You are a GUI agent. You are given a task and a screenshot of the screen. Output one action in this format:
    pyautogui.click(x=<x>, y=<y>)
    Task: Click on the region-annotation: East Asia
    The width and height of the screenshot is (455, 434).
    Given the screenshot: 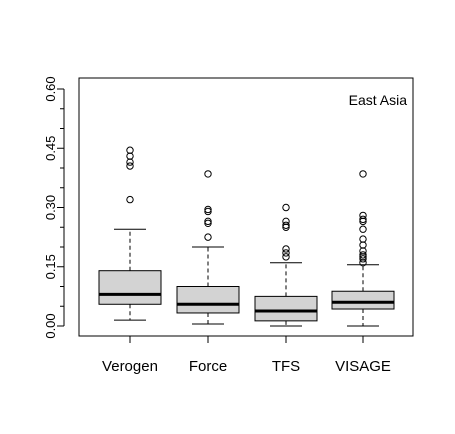 What is the action you would take?
    pyautogui.click(x=378, y=100)
    